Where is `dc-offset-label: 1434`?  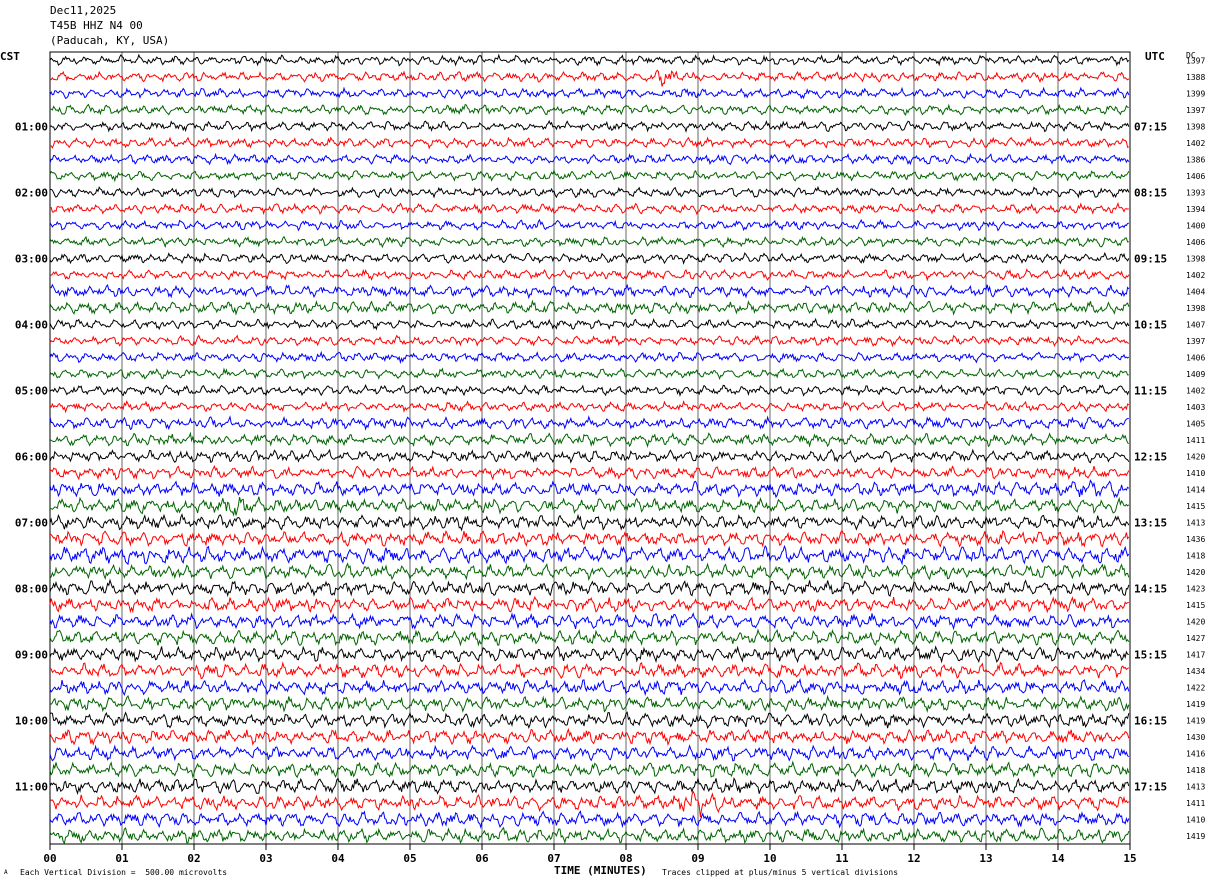
dc-offset-label: 1434 is located at coordinates (1195, 671).